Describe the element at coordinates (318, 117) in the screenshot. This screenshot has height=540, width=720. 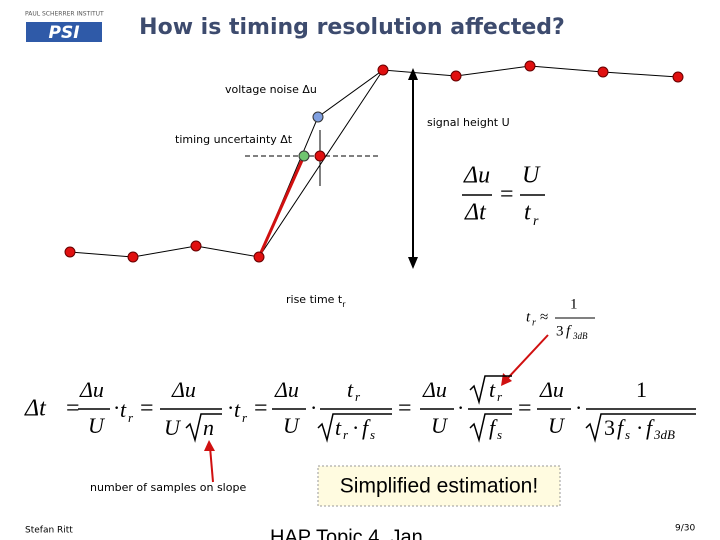
I see `noise-point` at that location.